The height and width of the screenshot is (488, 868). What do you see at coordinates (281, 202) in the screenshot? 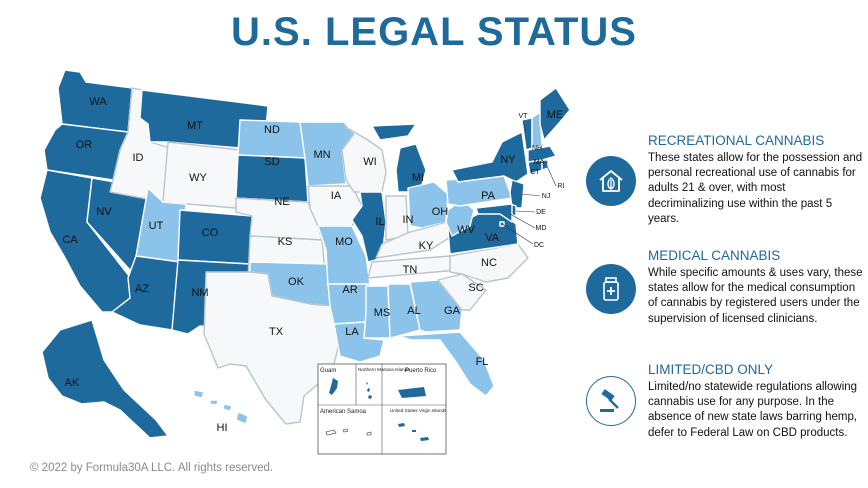
I see `state-label-ne: NE` at bounding box center [281, 202].